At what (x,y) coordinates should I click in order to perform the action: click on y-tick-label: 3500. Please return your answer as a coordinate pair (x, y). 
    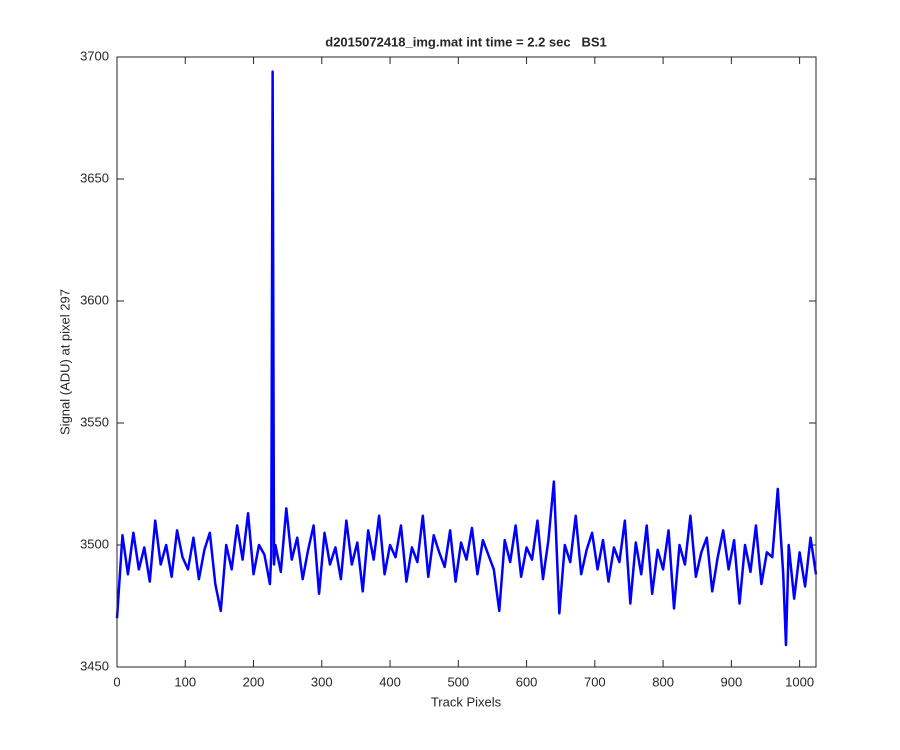
    Looking at the image, I should click on (94, 543).